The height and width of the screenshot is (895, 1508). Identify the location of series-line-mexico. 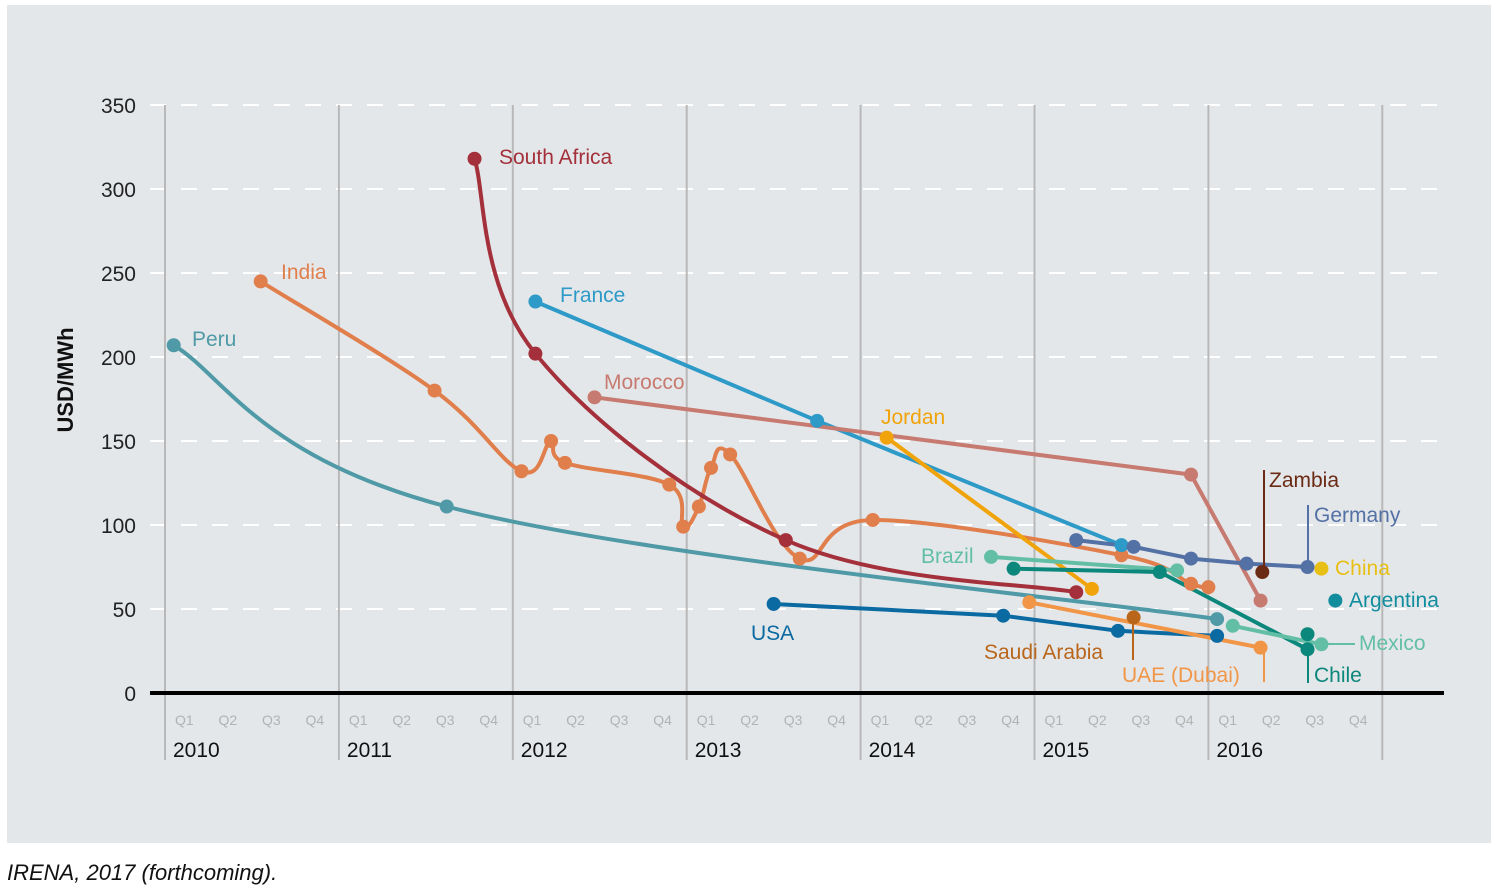
(1277, 635).